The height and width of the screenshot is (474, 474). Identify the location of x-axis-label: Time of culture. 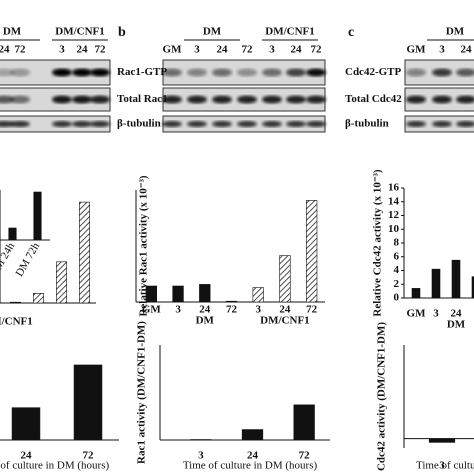
(445, 466).